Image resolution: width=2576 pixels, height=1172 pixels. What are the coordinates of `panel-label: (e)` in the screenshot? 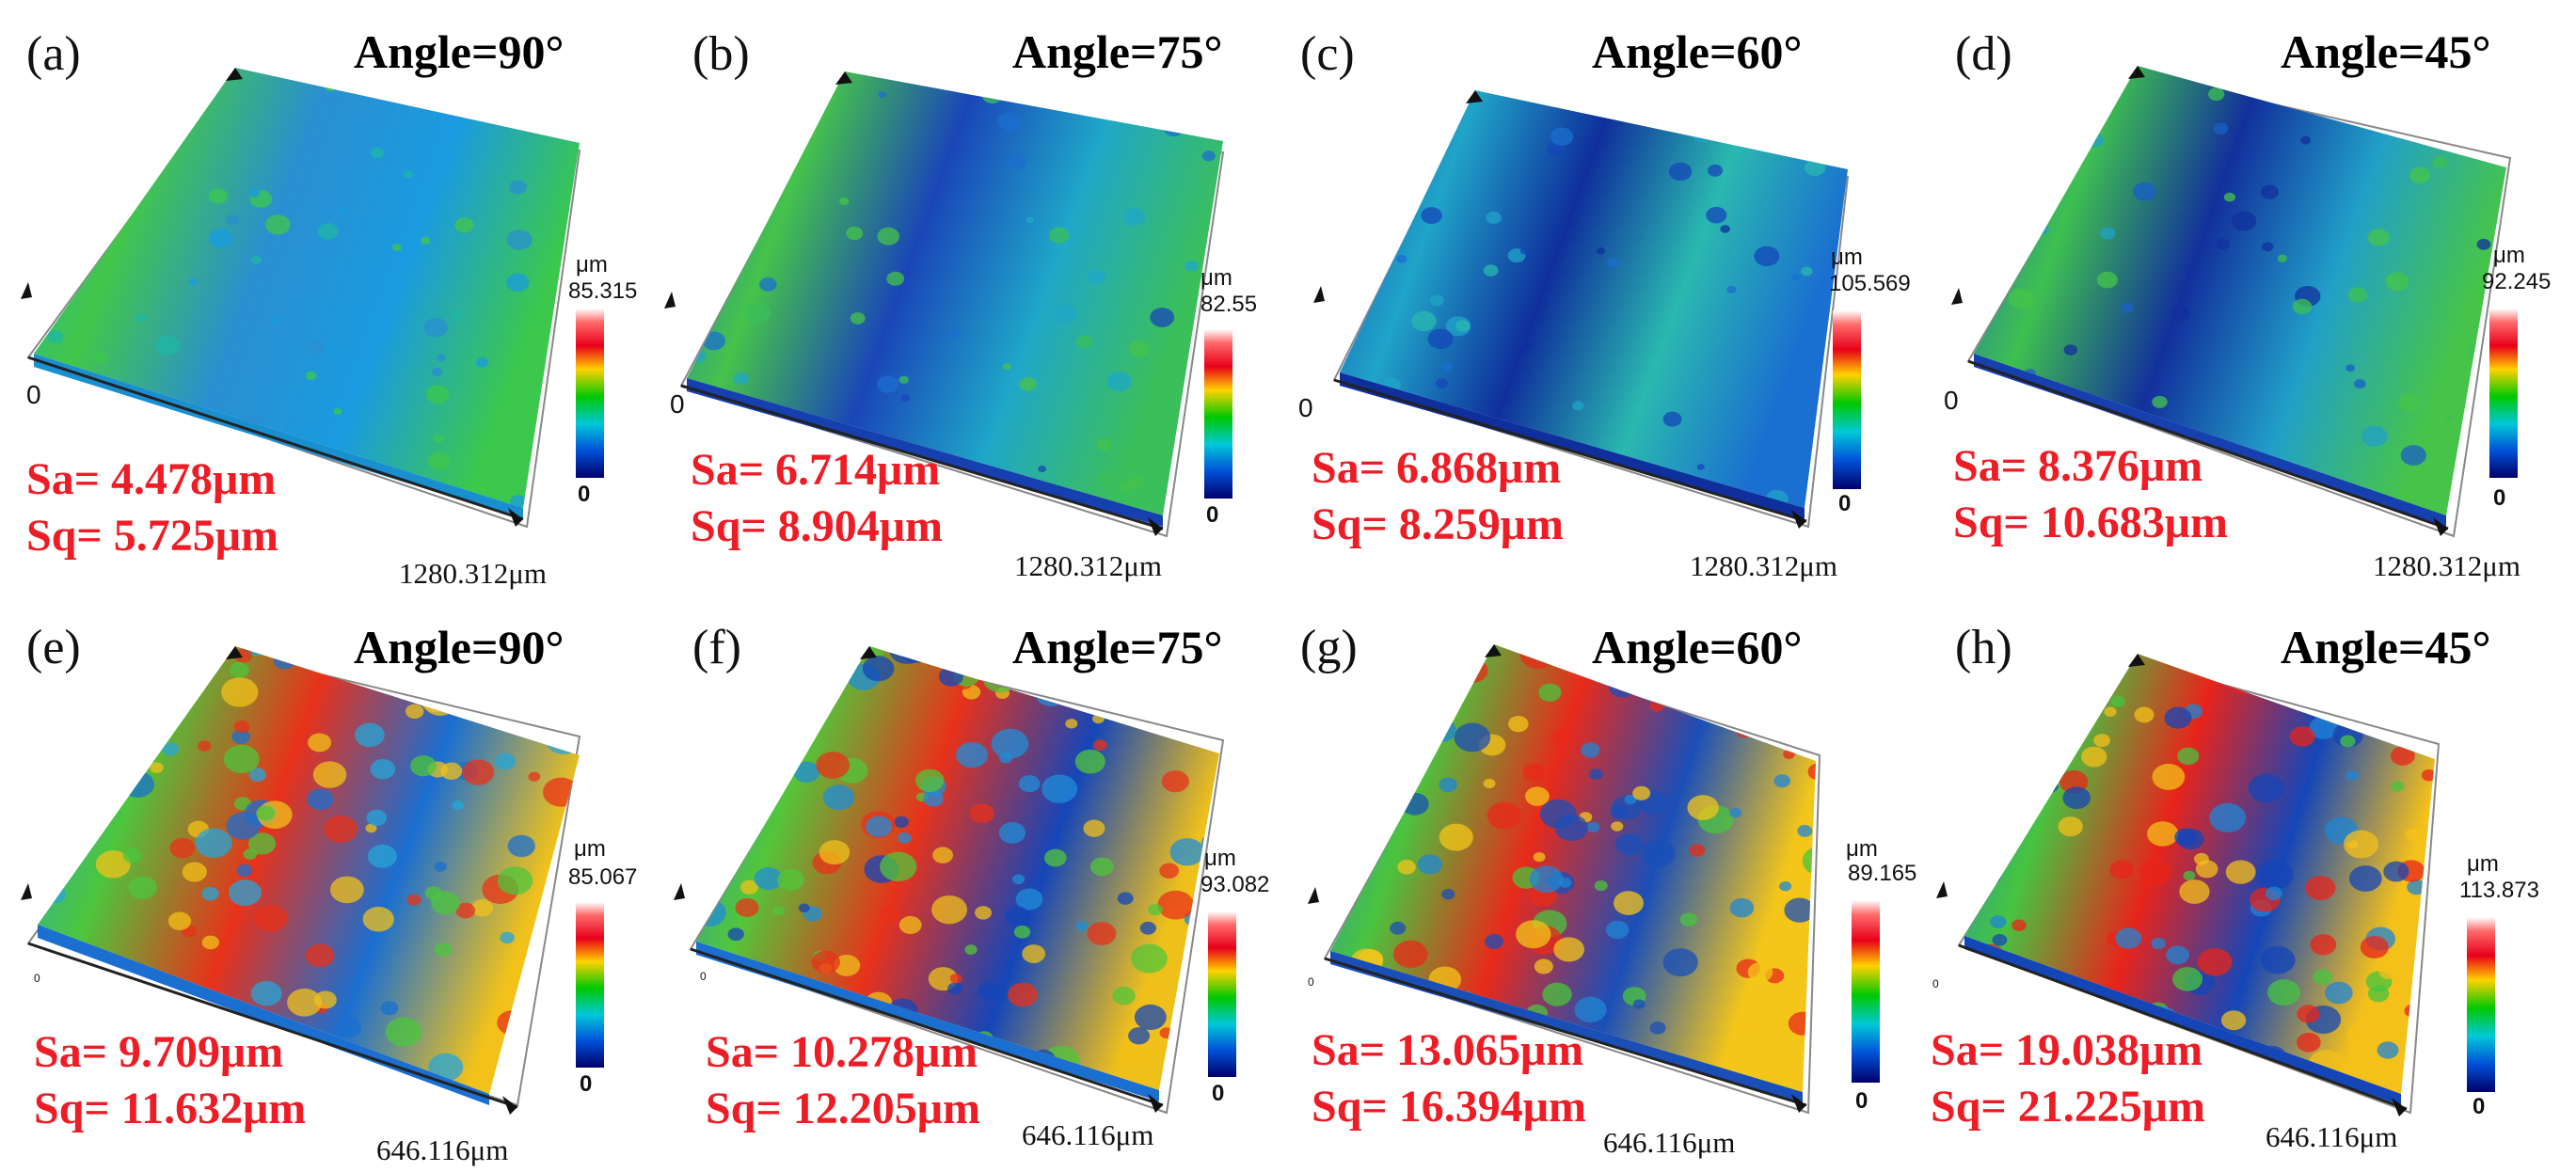 It's located at (53, 647).